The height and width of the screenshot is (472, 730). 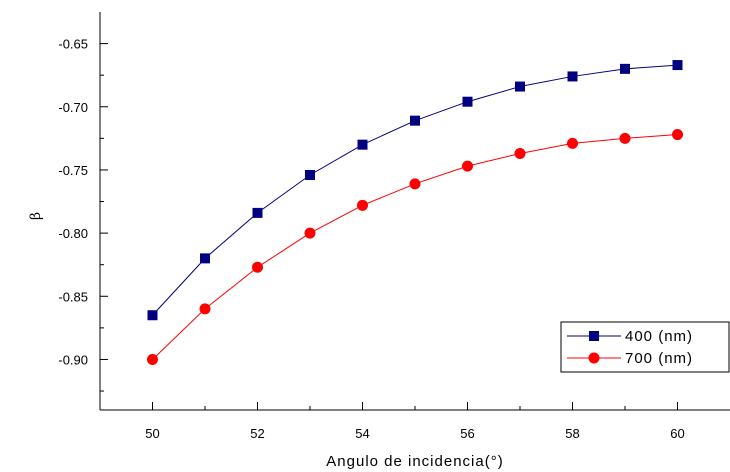 What do you see at coordinates (257, 433) in the screenshot?
I see `x-tick-label: 52` at bounding box center [257, 433].